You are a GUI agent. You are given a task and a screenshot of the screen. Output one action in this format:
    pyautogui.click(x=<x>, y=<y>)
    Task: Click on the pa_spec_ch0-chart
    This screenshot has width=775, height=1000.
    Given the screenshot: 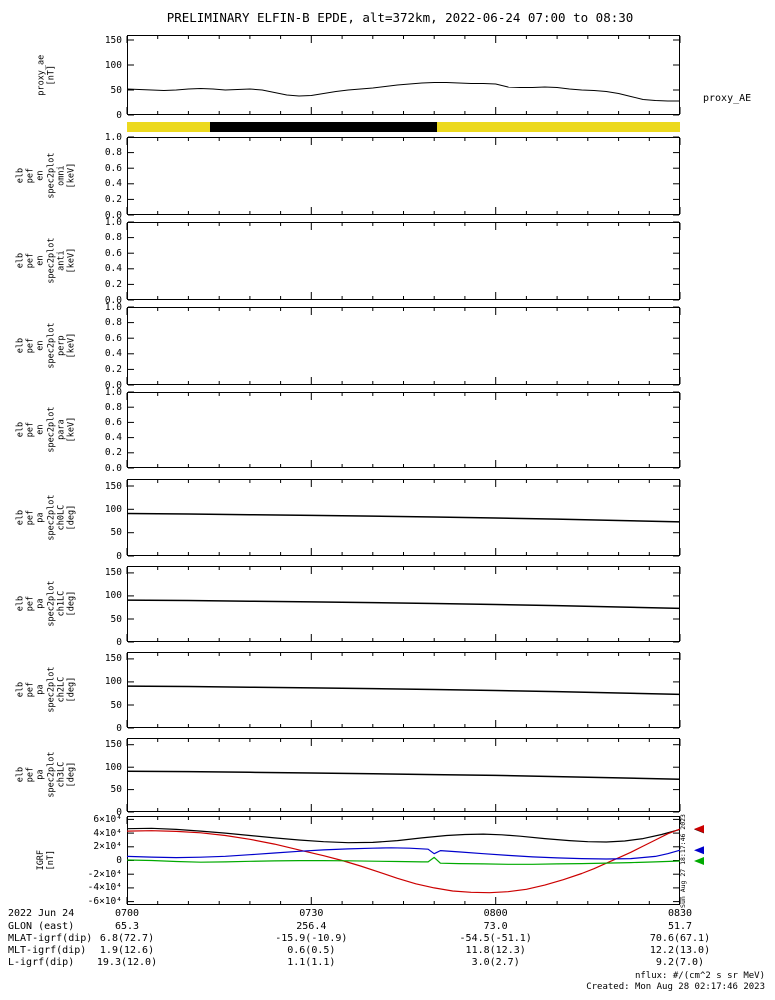 What is the action you would take?
    pyautogui.click(x=403, y=518)
    